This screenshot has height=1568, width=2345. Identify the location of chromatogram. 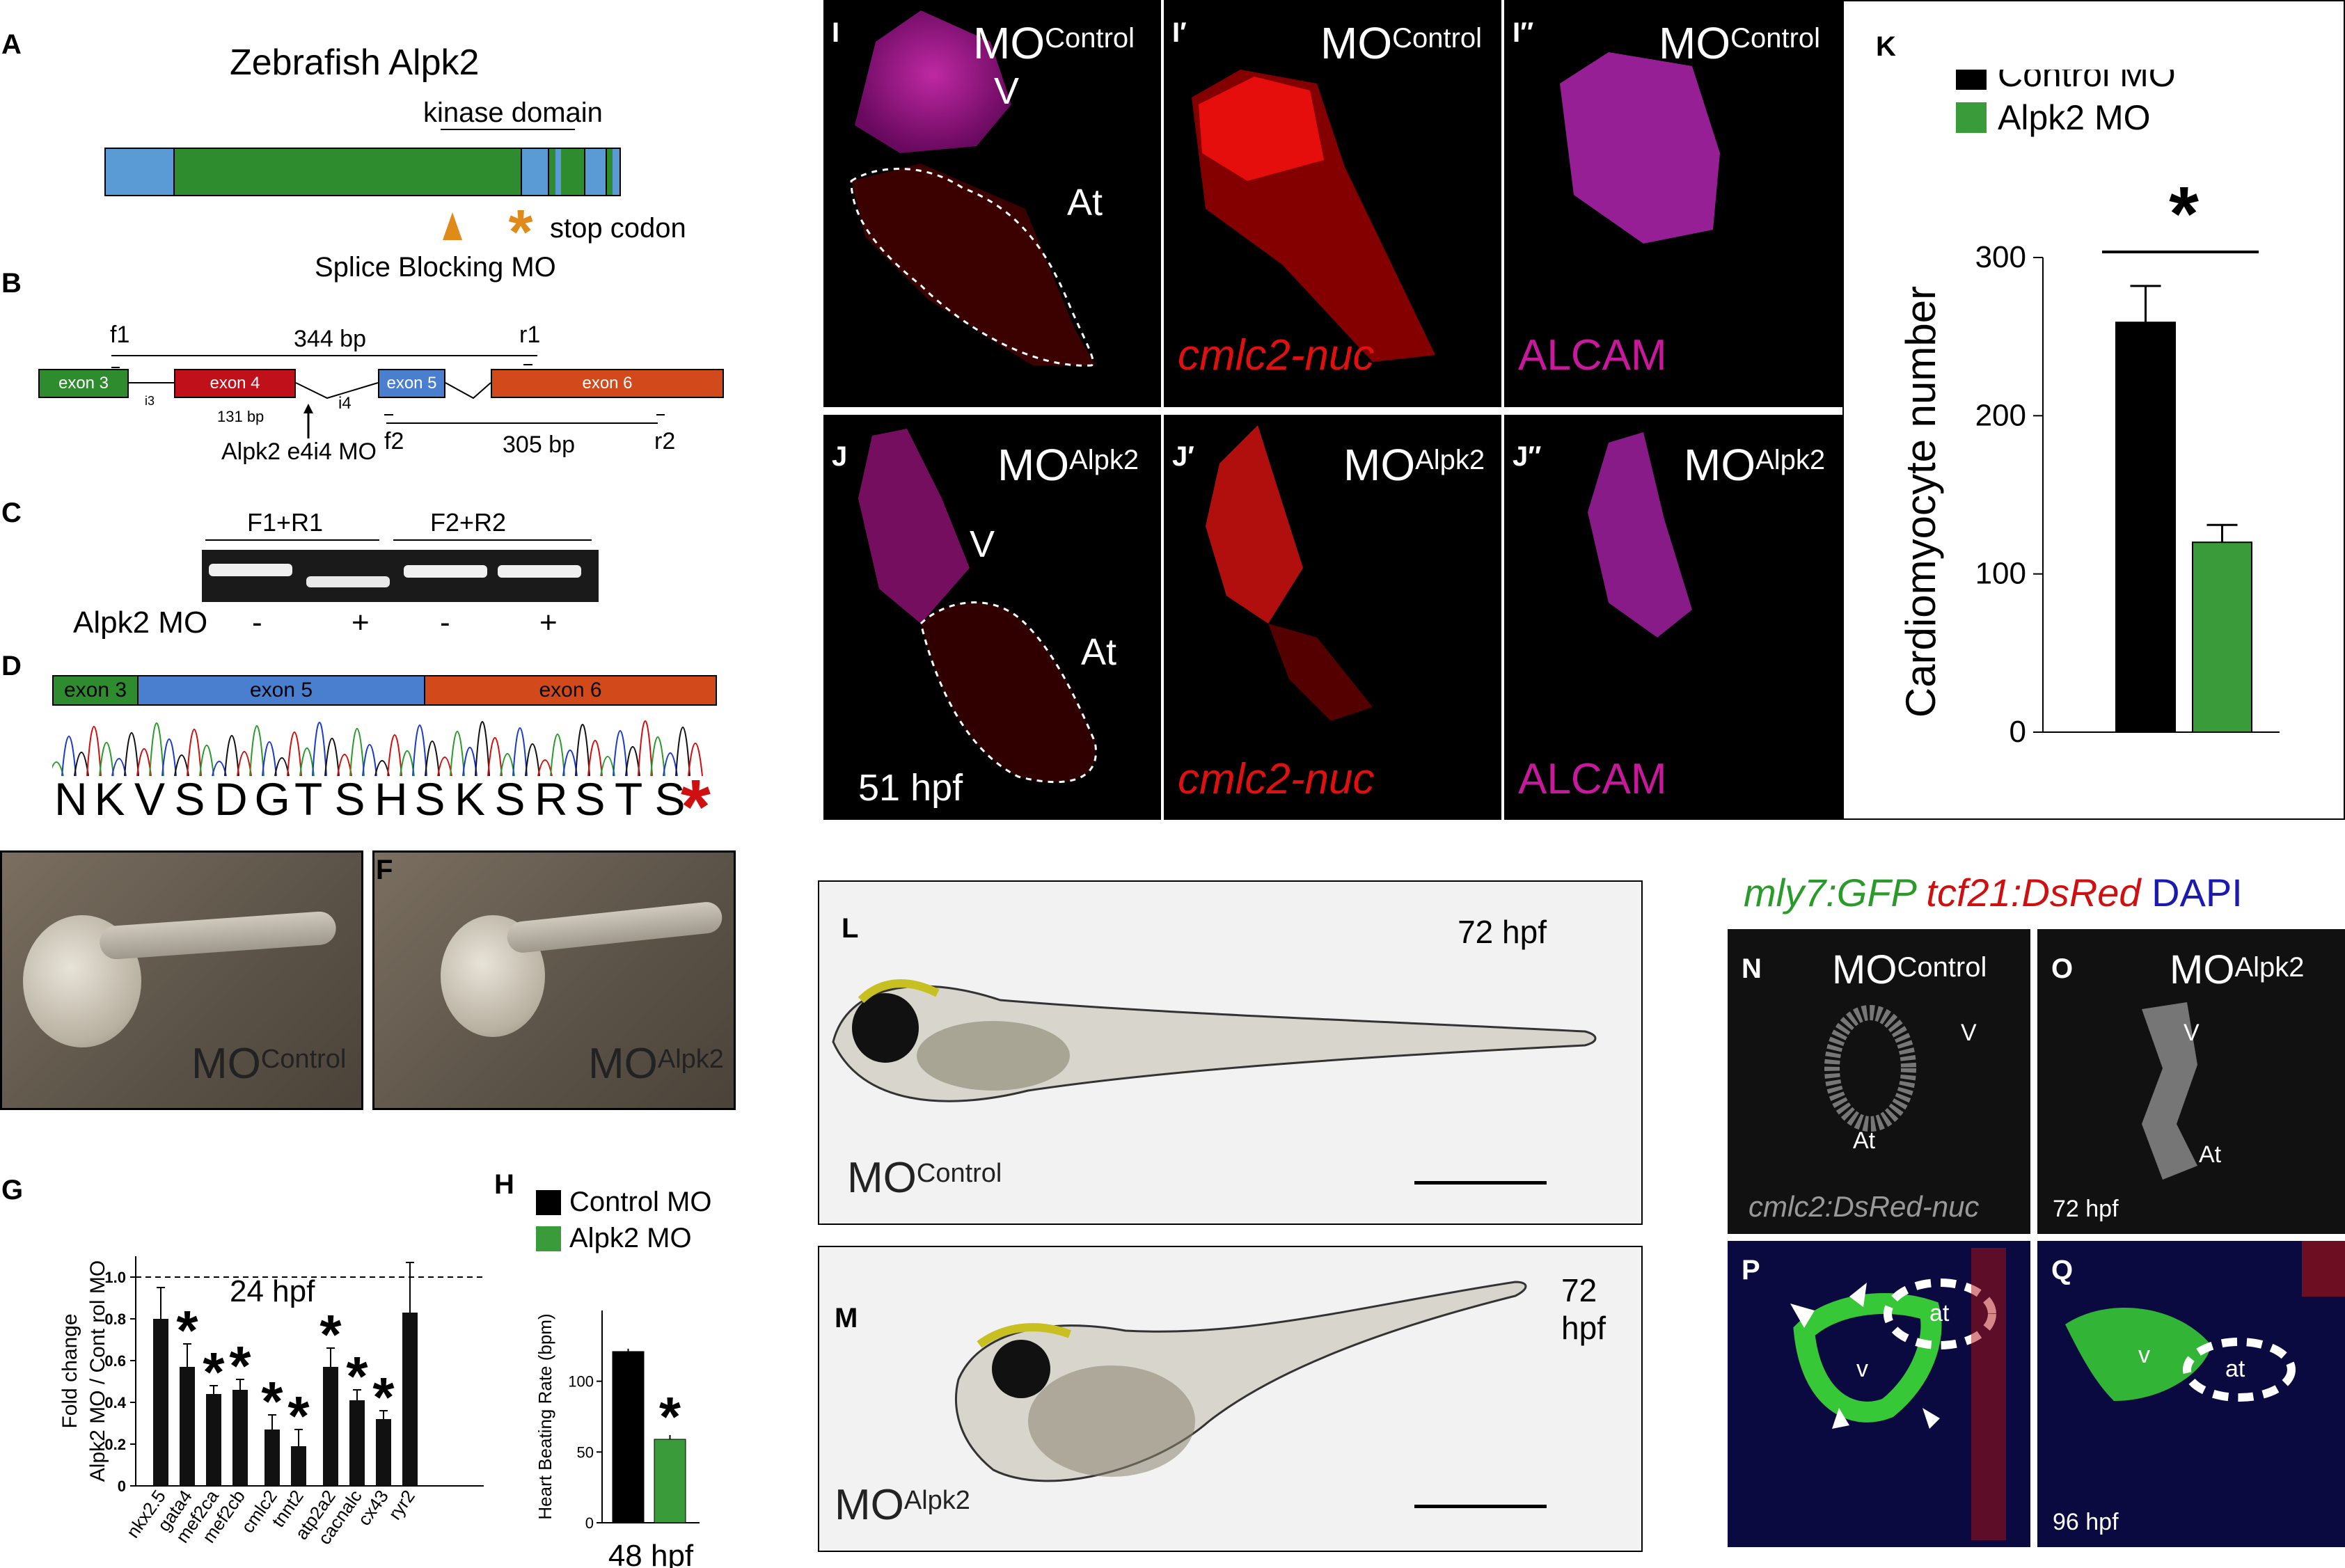
(377, 748).